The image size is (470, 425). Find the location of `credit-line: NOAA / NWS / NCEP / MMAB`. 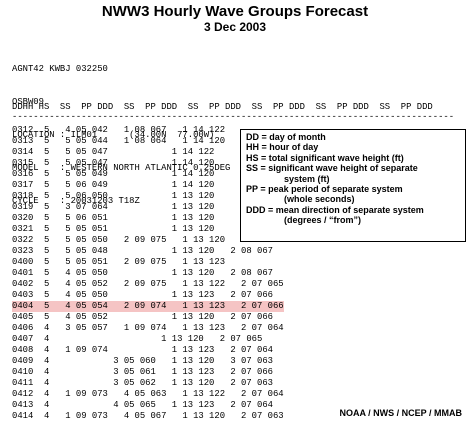

credit-line: NOAA / NWS / NCEP / MMAB is located at coordinates (400, 413).